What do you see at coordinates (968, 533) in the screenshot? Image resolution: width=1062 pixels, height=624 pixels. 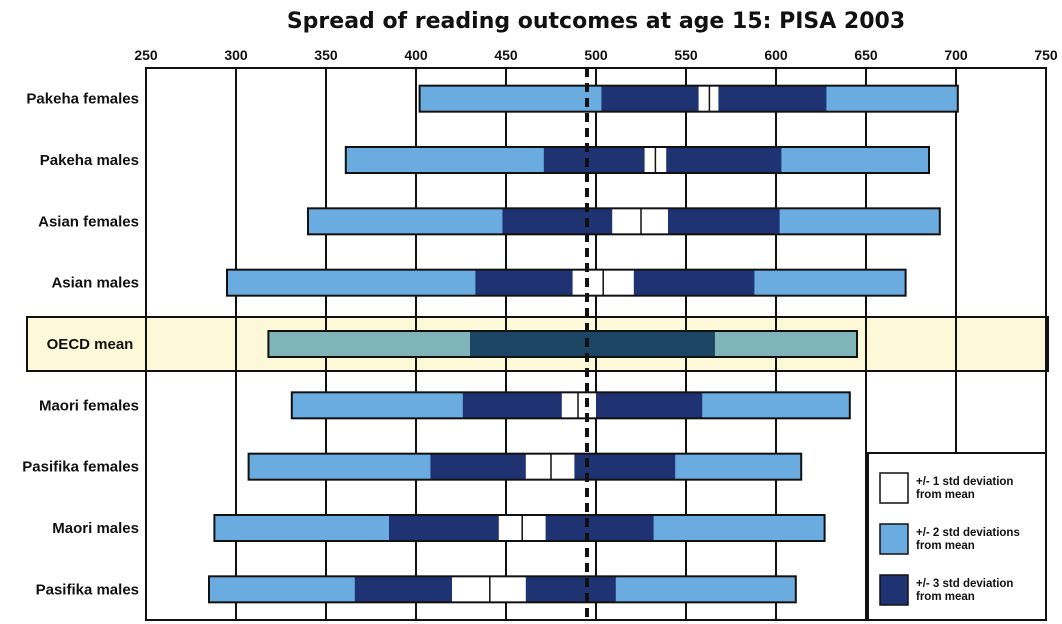 I see `legend-label: +/- 2 std deviations` at bounding box center [968, 533].